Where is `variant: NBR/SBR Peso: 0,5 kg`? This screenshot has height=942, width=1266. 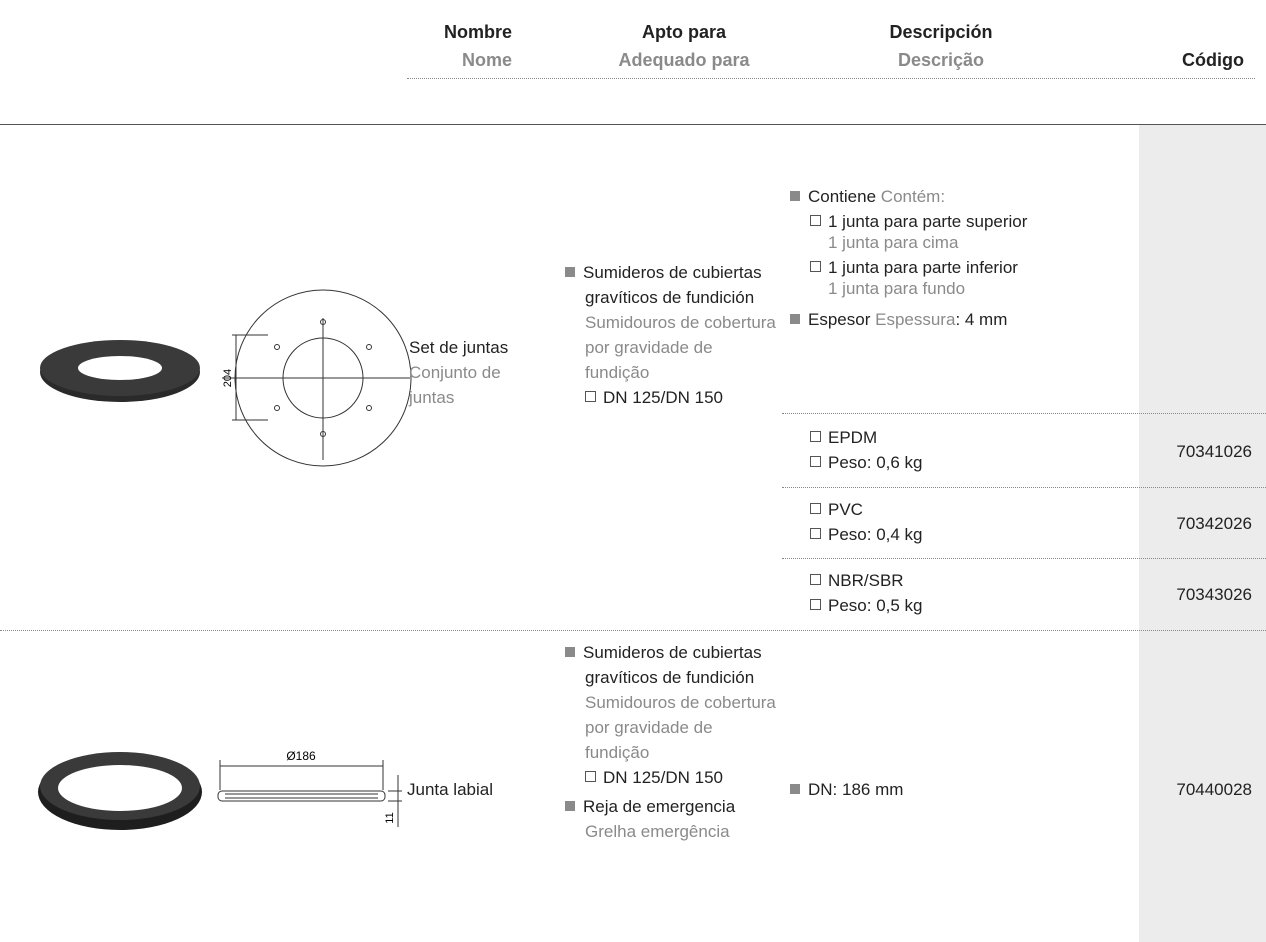
variant: NBR/SBR Peso: 0,5 kg is located at coordinates (866, 593).